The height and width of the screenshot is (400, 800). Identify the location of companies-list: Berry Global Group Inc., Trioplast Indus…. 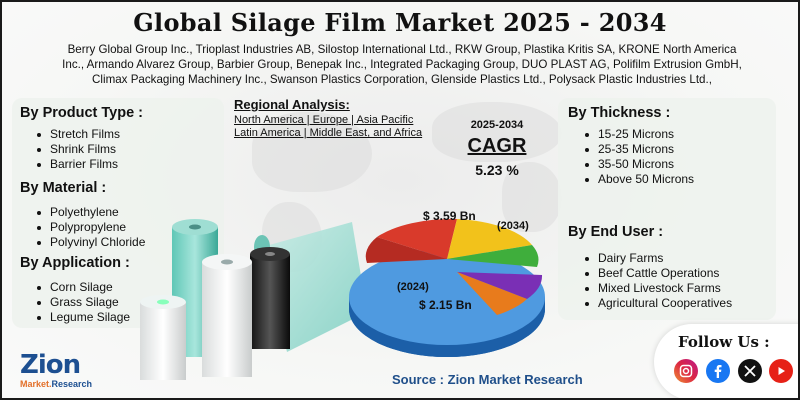
(402, 64).